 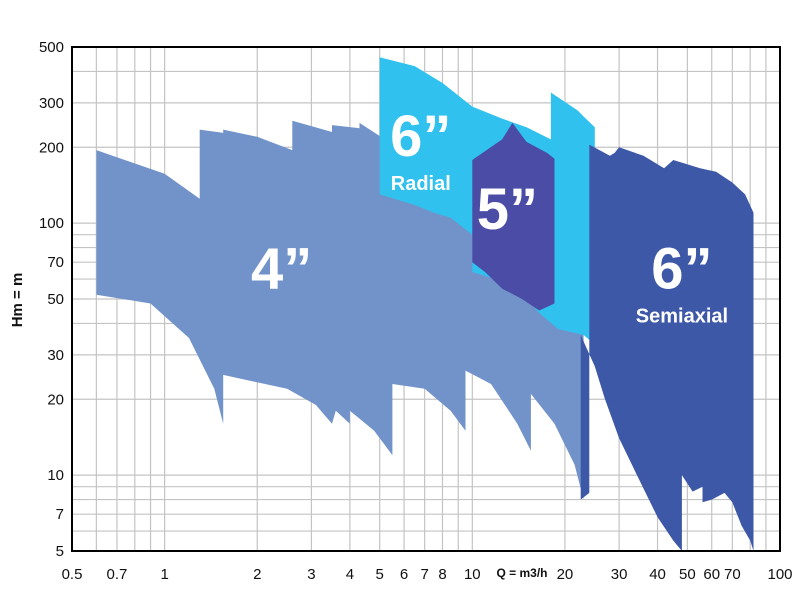 I want to click on y-tick-label: 10, so click(x=55, y=475).